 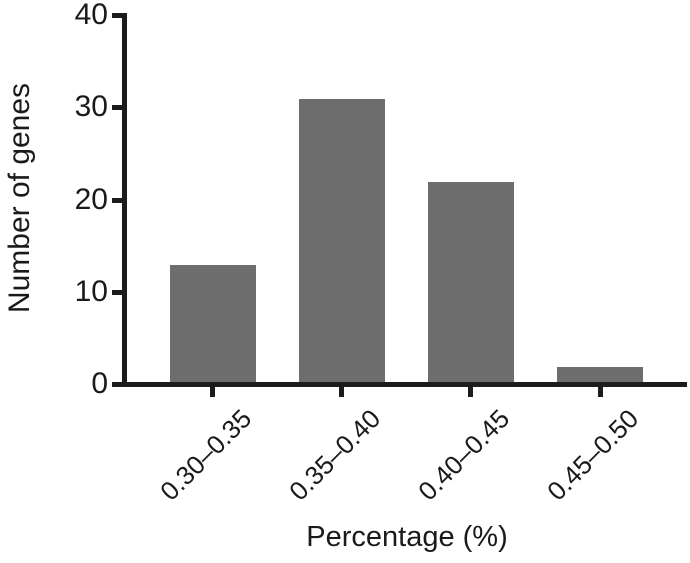 What do you see at coordinates (335, 455) in the screenshot?
I see `x-tick-label: 0.35–0.40` at bounding box center [335, 455].